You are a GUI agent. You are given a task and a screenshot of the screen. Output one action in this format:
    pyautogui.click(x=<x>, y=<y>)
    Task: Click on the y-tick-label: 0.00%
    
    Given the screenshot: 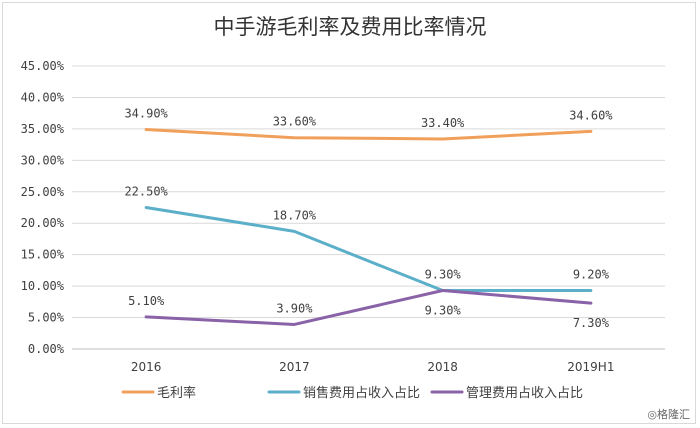 What is the action you would take?
    pyautogui.click(x=46, y=349)
    